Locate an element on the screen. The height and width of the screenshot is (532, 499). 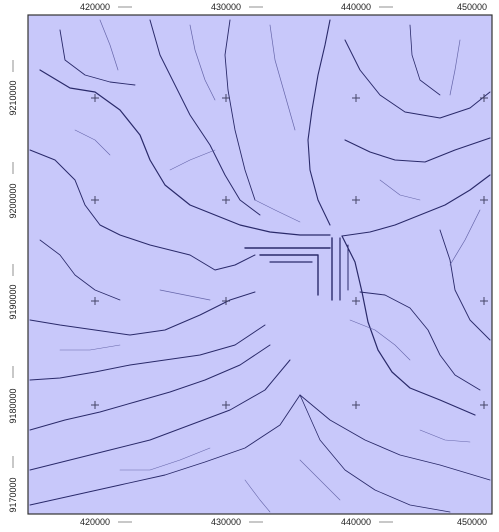
top-tick-label-430000: 430000 is located at coordinates (226, 7).